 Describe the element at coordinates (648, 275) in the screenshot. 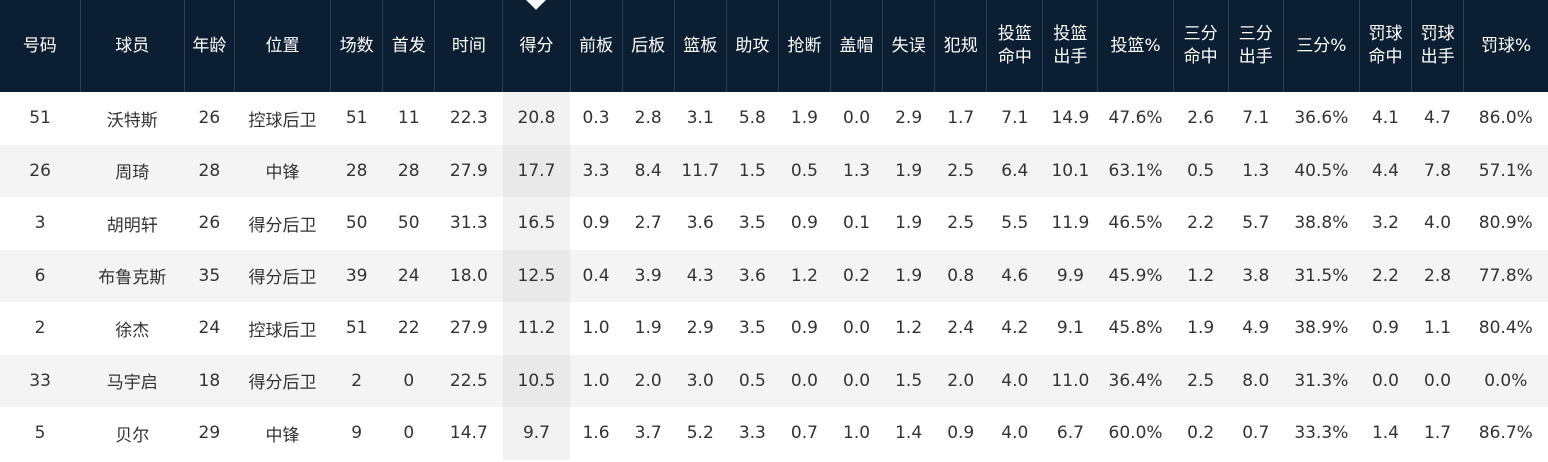

I see `cell-def_reb: 3.9` at that location.